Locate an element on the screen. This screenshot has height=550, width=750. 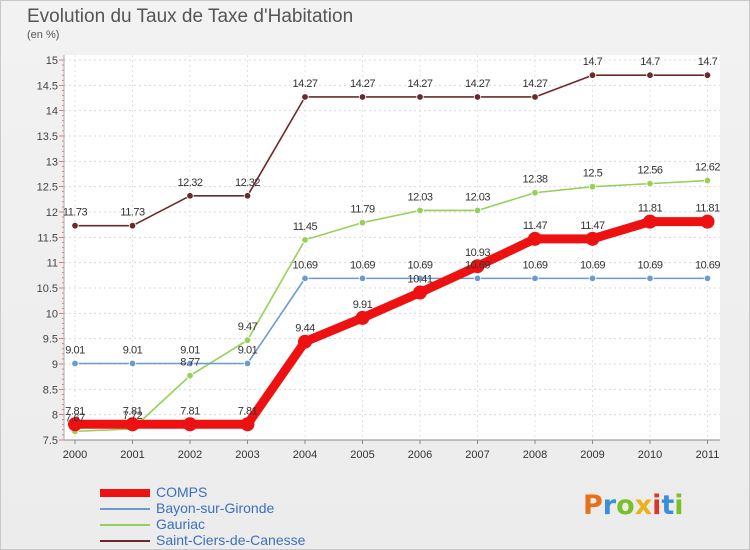
y-tick-label: 12 is located at coordinates (52, 213).